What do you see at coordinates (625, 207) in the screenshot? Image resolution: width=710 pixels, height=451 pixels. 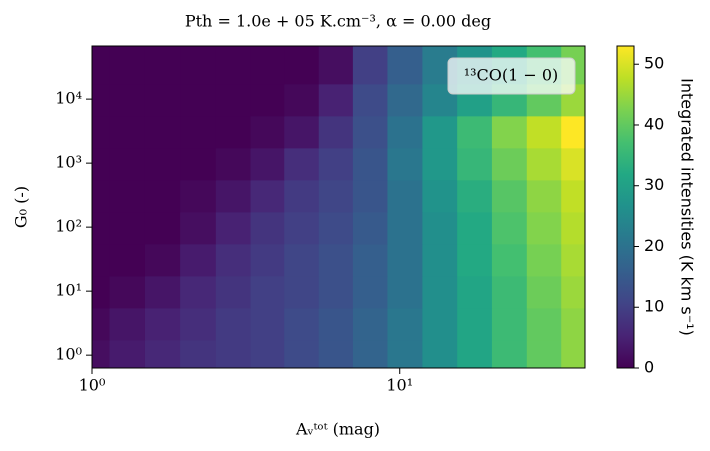 I see `colorbar` at bounding box center [625, 207].